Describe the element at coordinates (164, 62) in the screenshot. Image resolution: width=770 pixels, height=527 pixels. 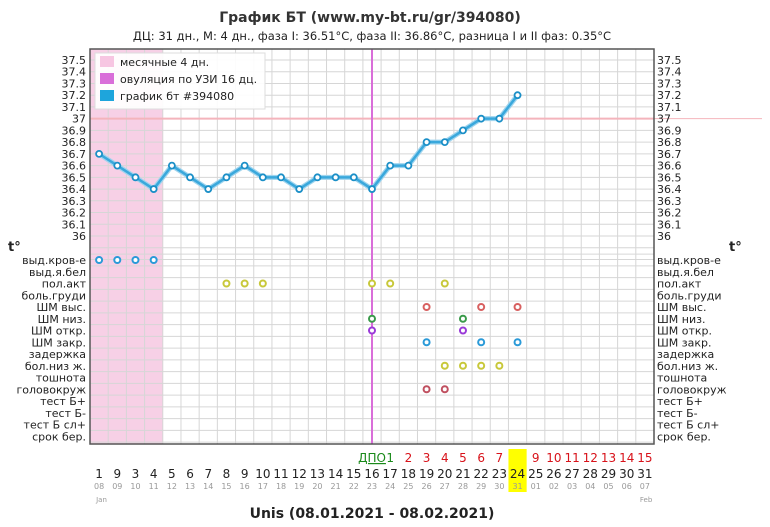
I see `legend-label: месячные 4 дн.` at that location.